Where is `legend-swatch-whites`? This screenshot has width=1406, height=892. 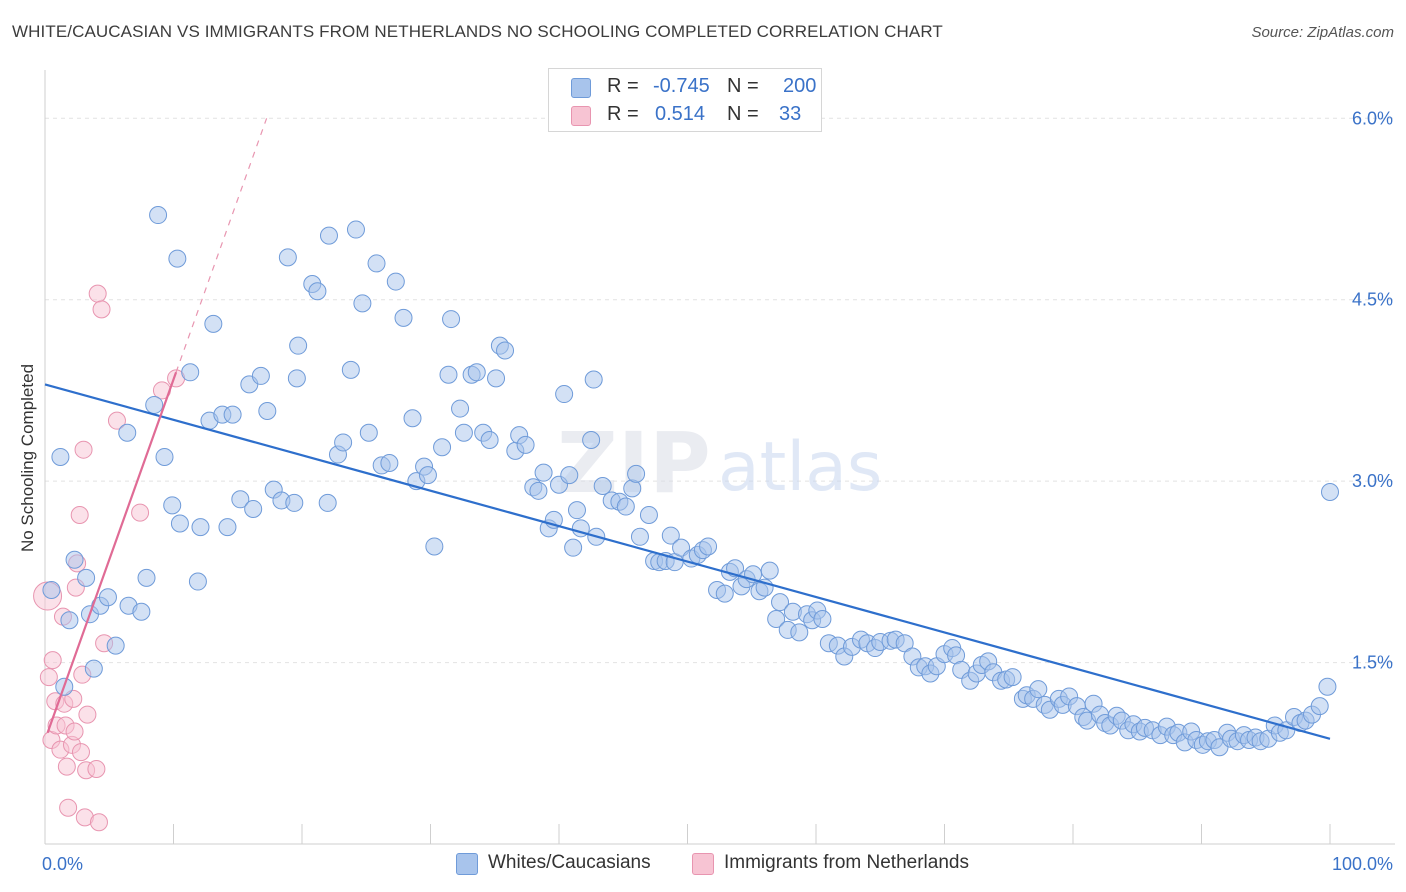
legend-swatch-whites is located at coordinates (581, 88).